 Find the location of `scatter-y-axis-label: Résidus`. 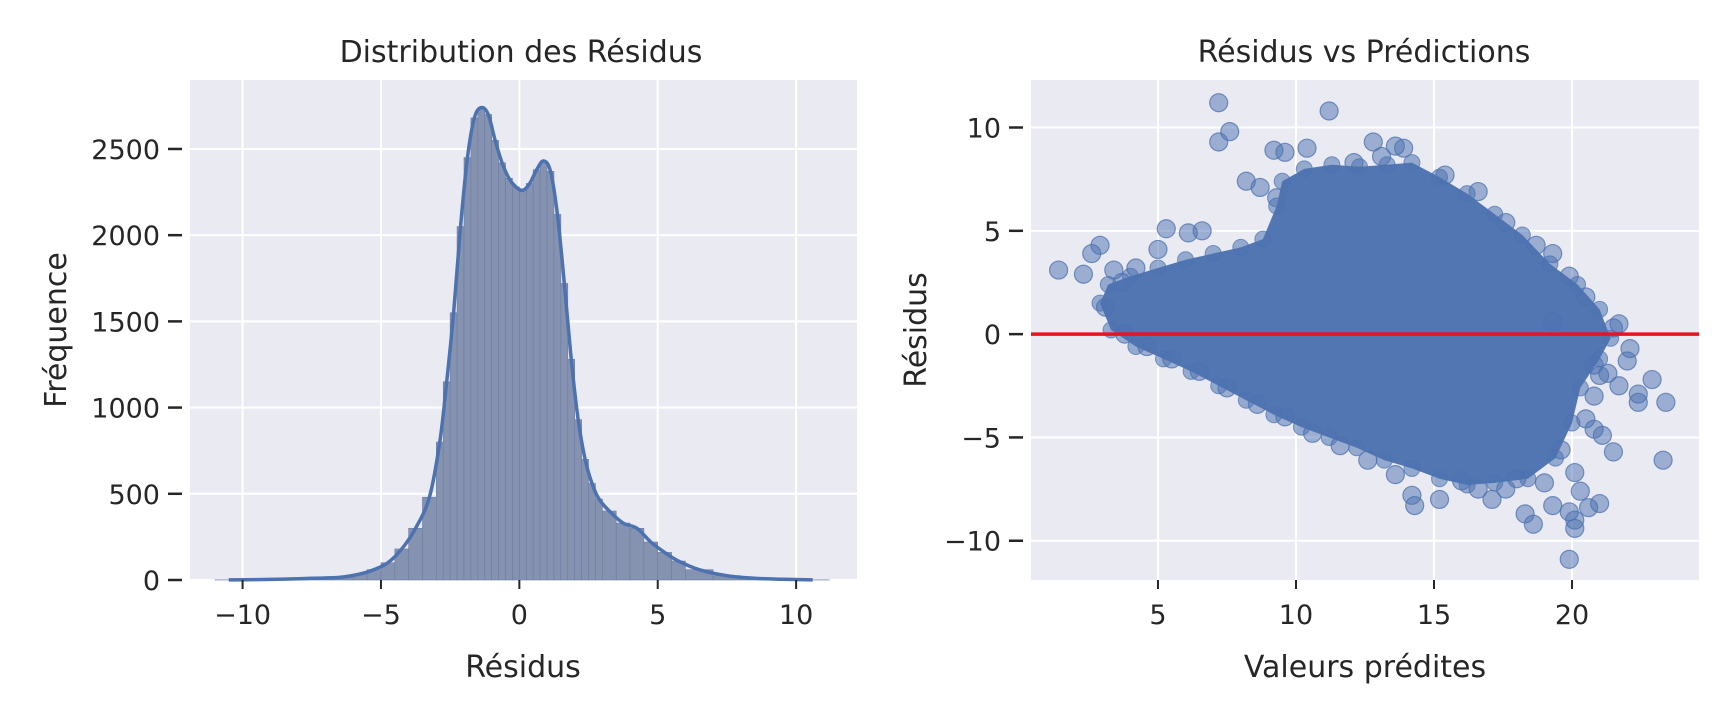

scatter-y-axis-label: Résidus is located at coordinates (916, 330).